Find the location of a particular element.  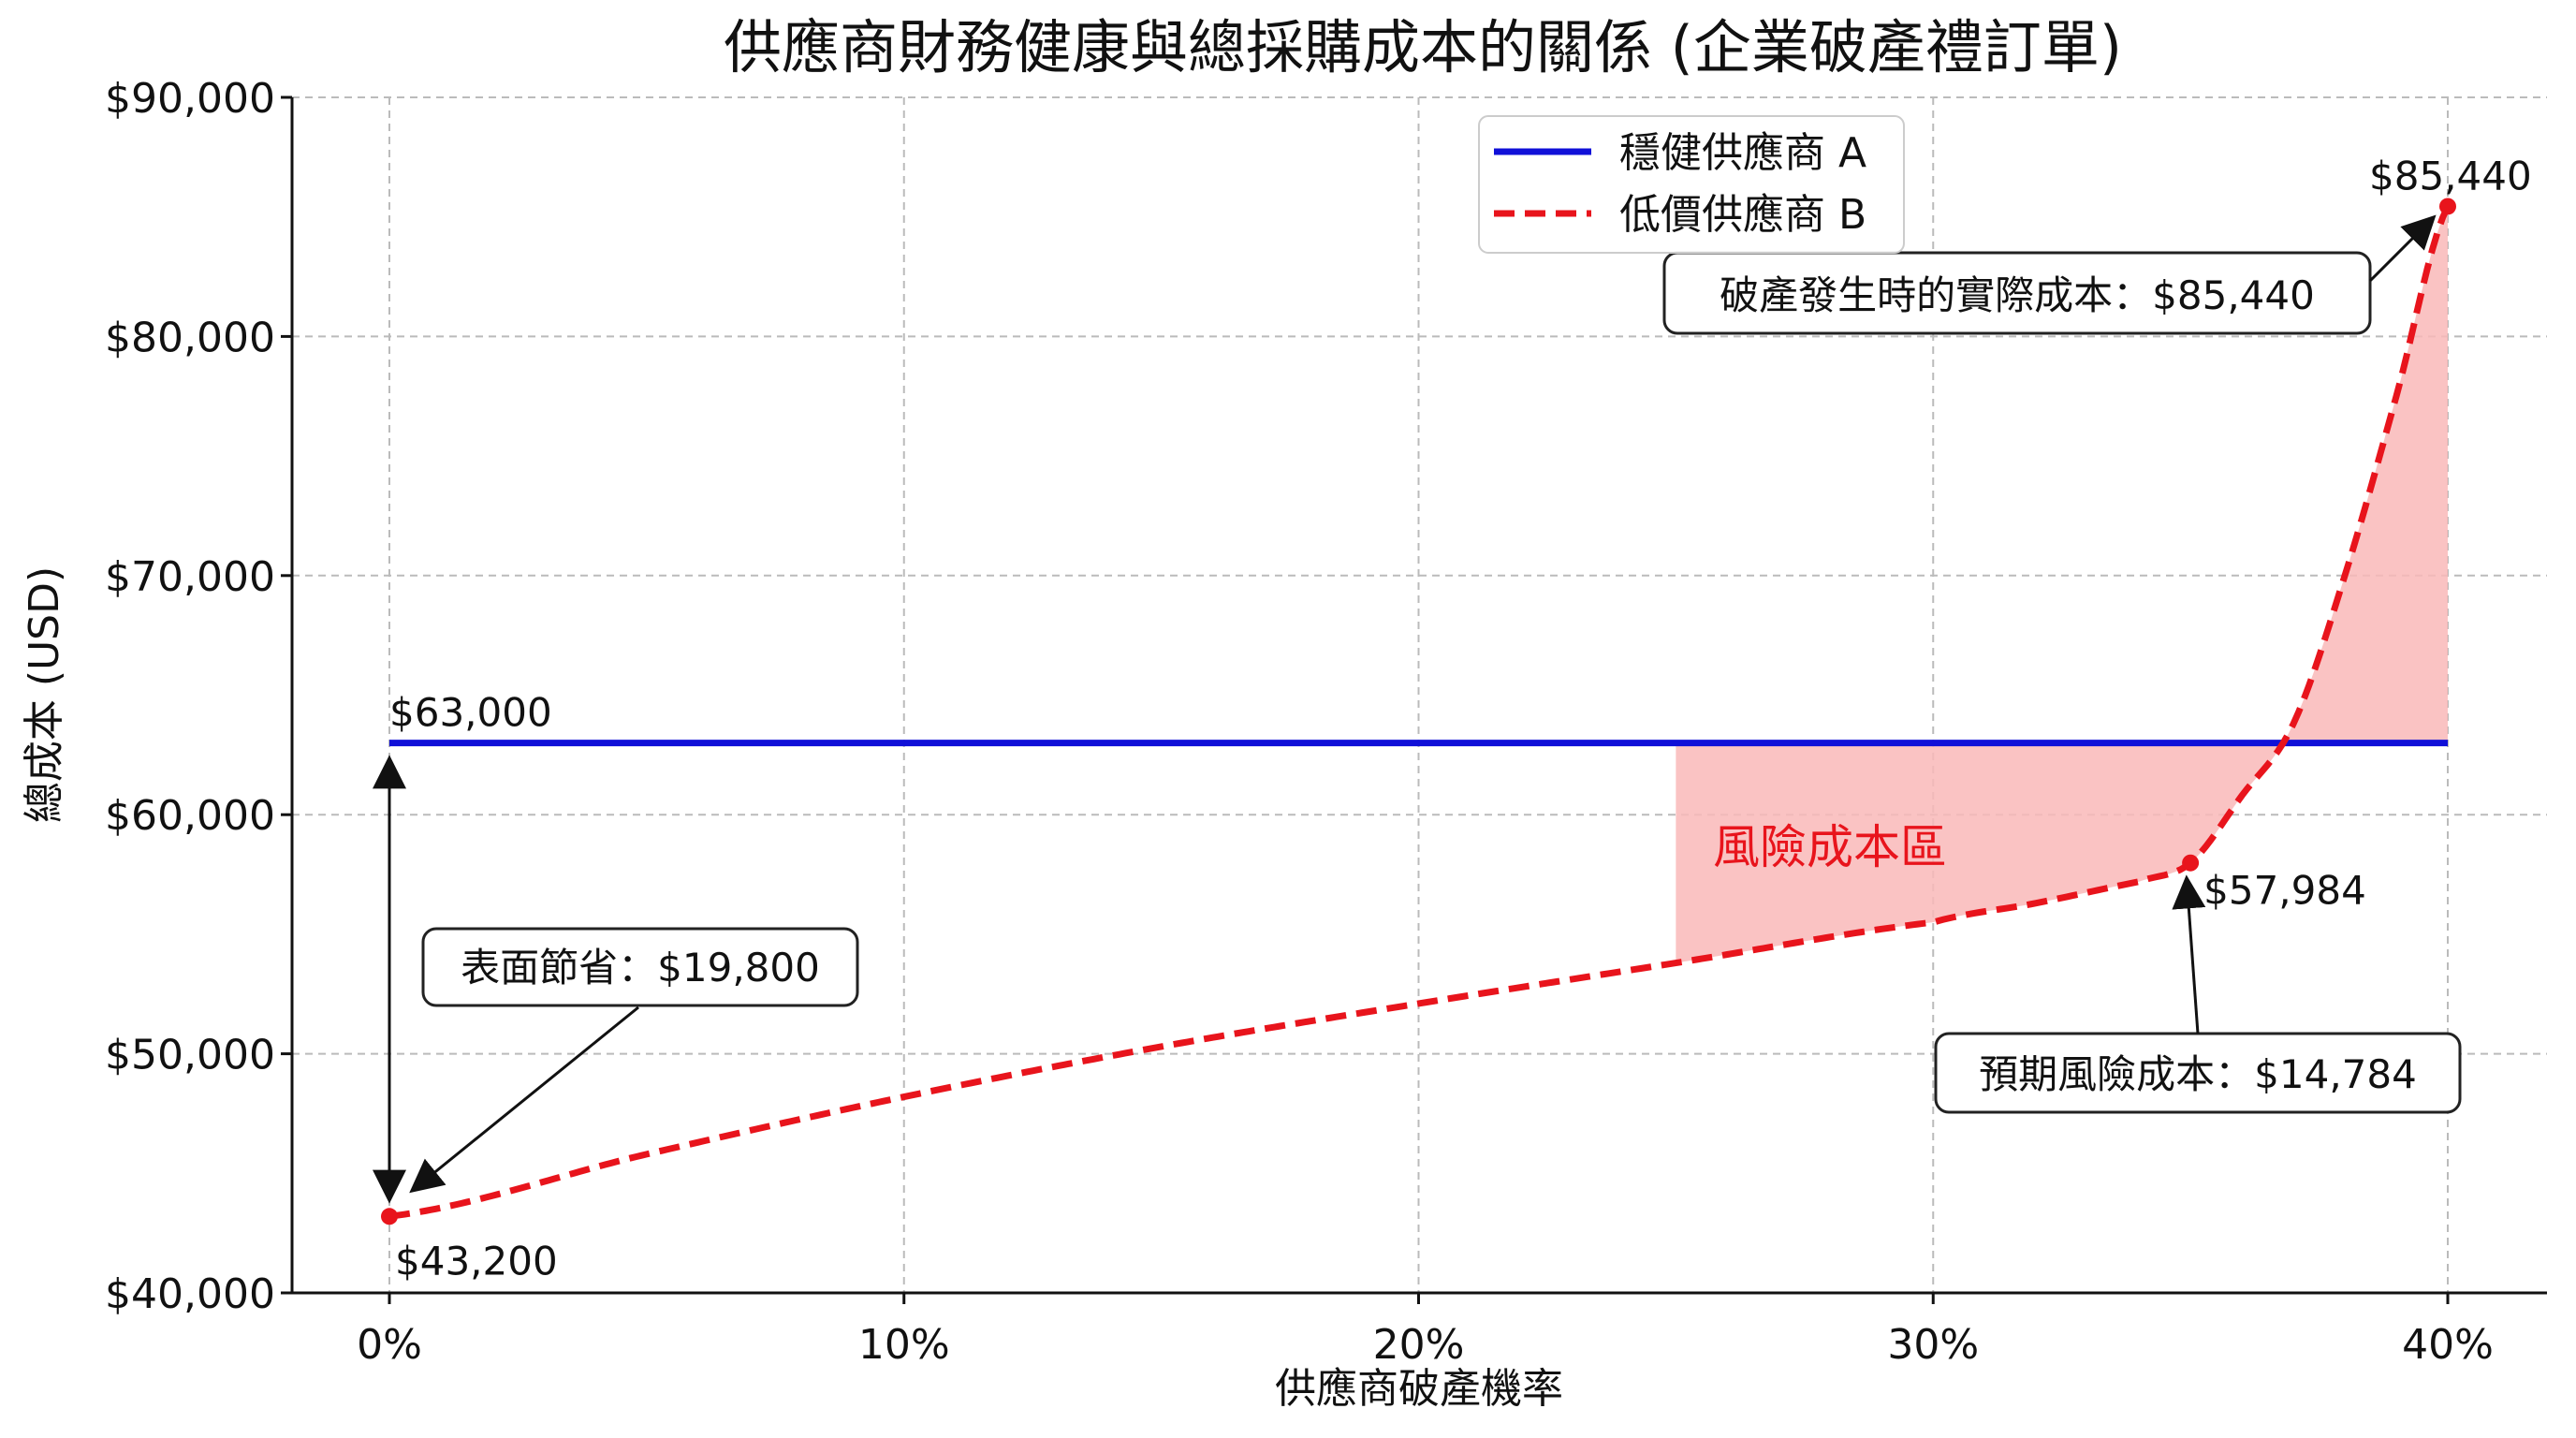

point-value-label: $63,000 is located at coordinates (470, 713).